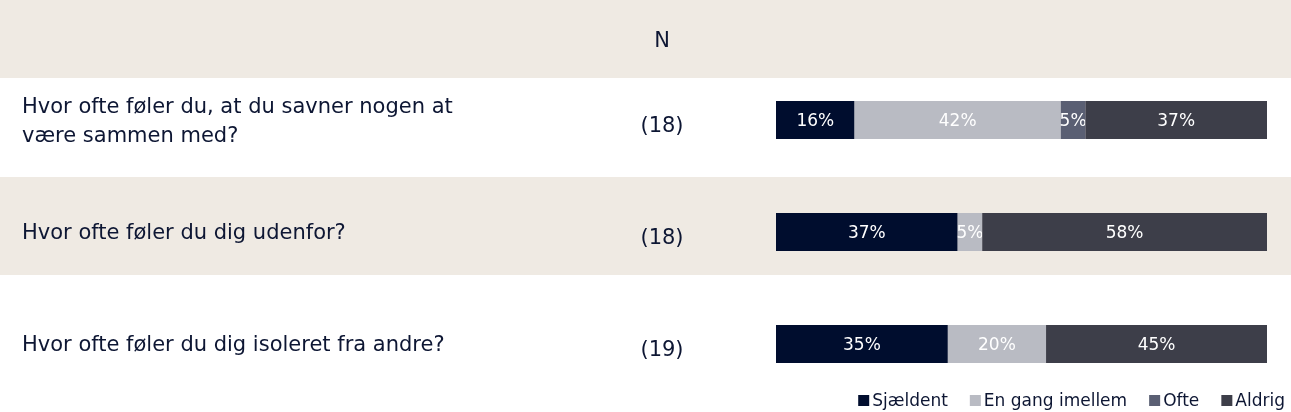 The image size is (1291, 412). I want to click on data-label: 42%, so click(957, 120).